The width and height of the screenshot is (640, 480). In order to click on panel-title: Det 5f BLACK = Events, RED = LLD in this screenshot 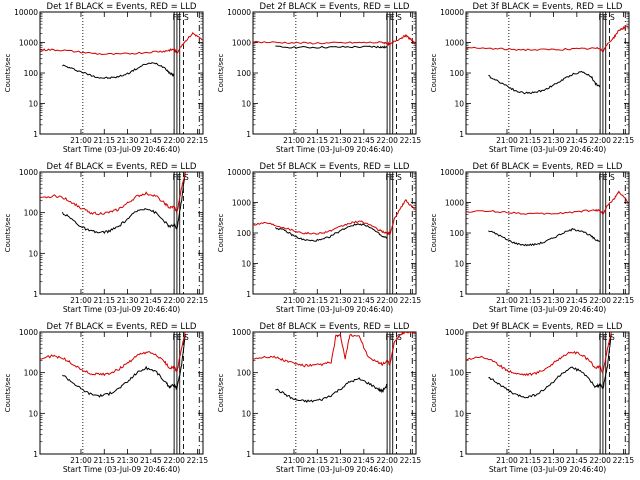, I will do `click(335, 167)`.